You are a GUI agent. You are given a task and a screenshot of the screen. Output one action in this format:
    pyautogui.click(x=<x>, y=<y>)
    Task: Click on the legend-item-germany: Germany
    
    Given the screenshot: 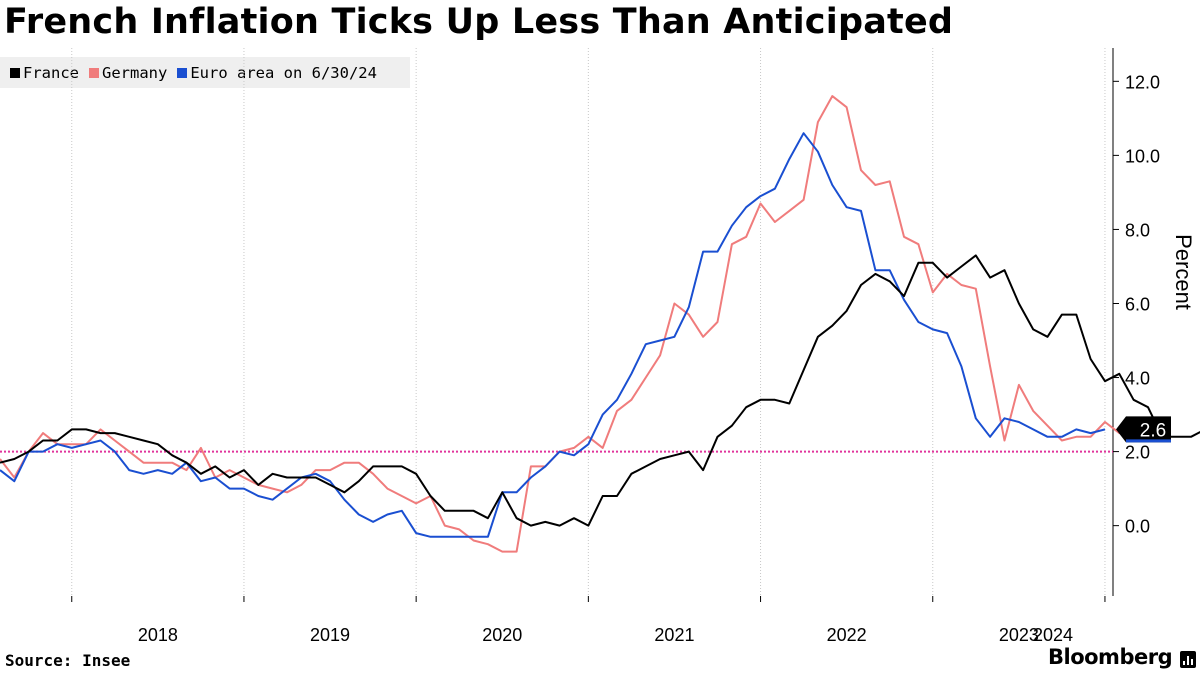 What is the action you would take?
    pyautogui.click(x=128, y=73)
    